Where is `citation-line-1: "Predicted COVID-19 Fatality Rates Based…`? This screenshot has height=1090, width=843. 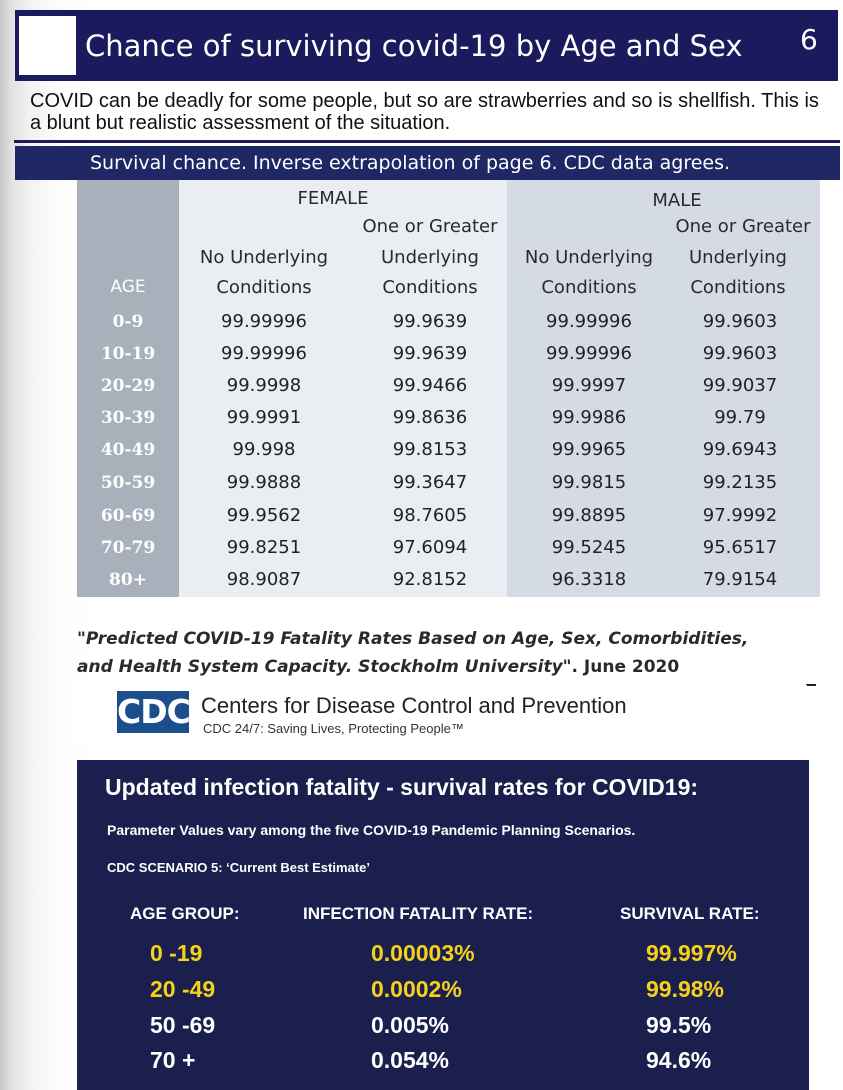
citation-line-1: "Predicted COVID-19 Fatality Rates Based… is located at coordinates (413, 639).